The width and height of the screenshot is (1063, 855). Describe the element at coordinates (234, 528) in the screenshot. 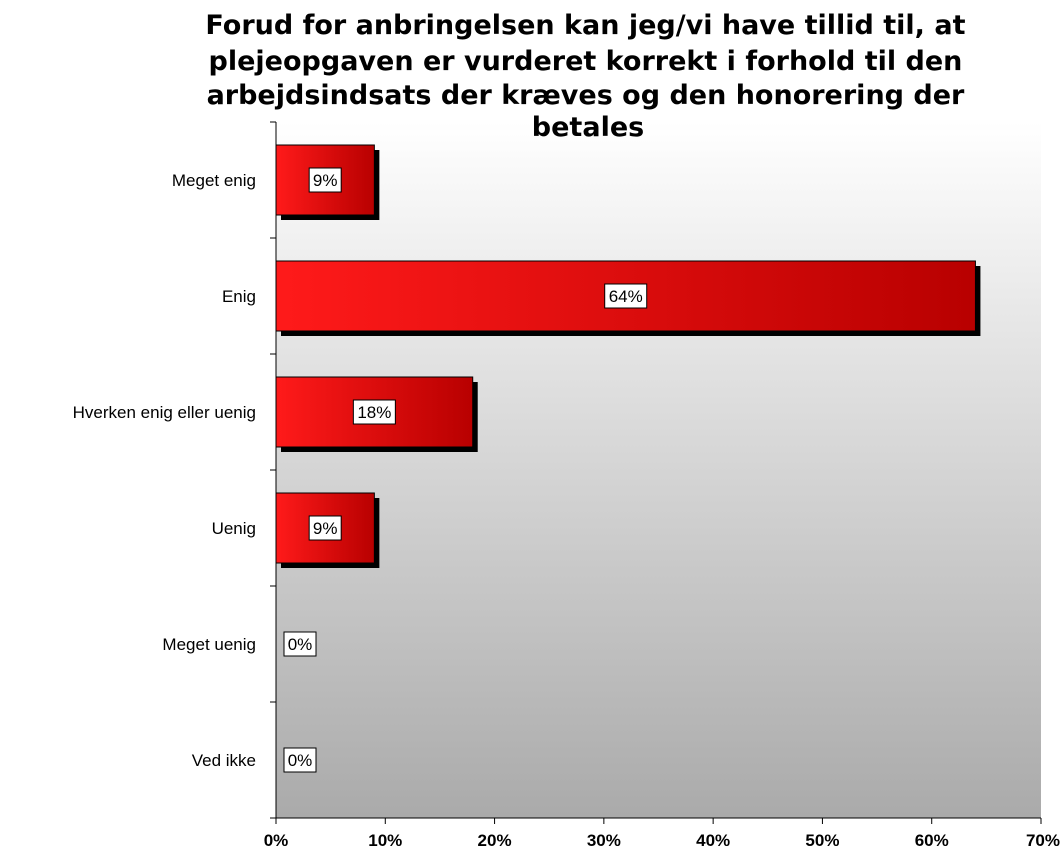

I see `category-label: Uenig` at that location.